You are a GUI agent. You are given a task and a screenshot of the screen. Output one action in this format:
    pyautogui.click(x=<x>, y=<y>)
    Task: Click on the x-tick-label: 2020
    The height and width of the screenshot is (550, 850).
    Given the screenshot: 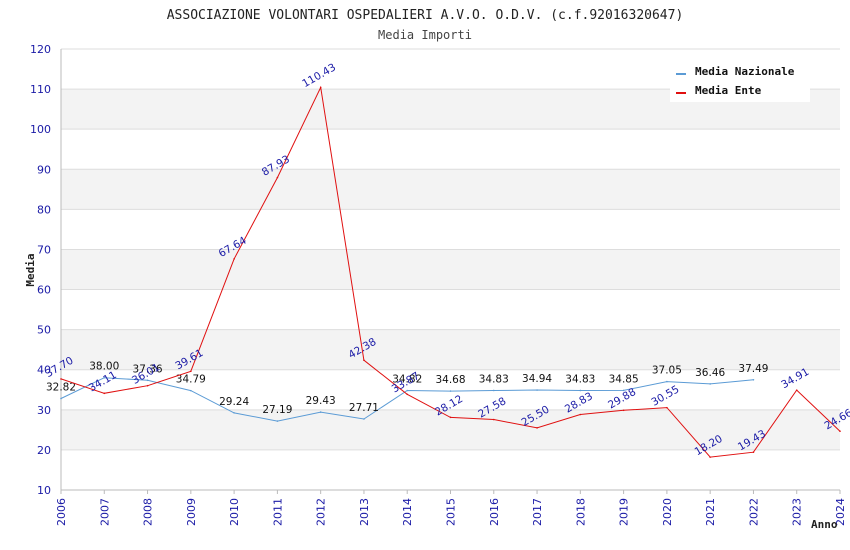 What is the action you would take?
    pyautogui.click(x=667, y=512)
    